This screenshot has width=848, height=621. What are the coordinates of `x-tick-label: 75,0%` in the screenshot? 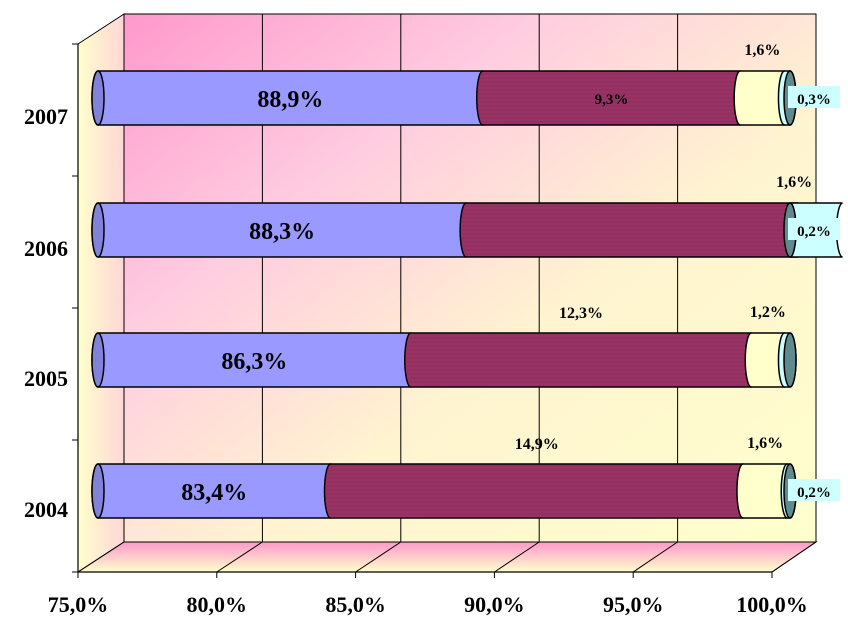 It's located at (78, 604).